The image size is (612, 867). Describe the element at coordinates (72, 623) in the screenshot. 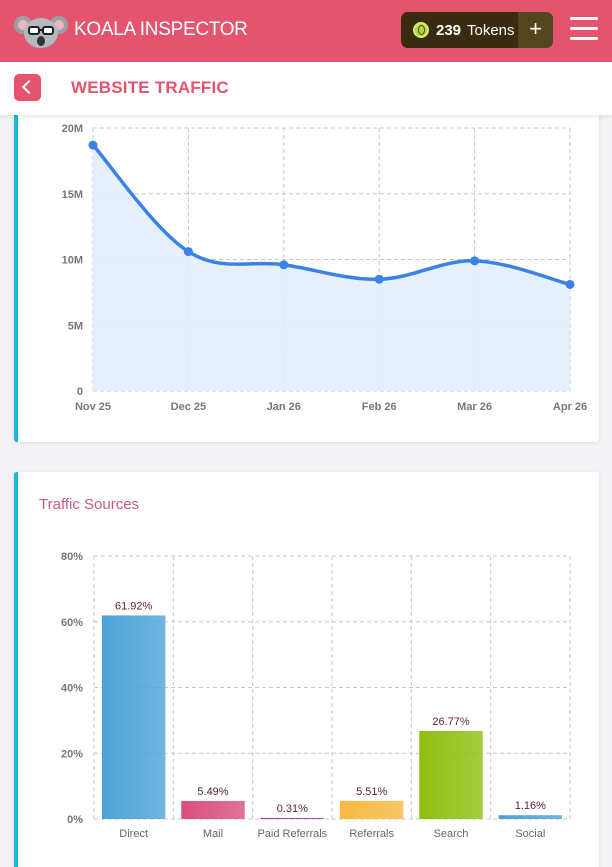

I see `y-tick-label: 60%` at that location.